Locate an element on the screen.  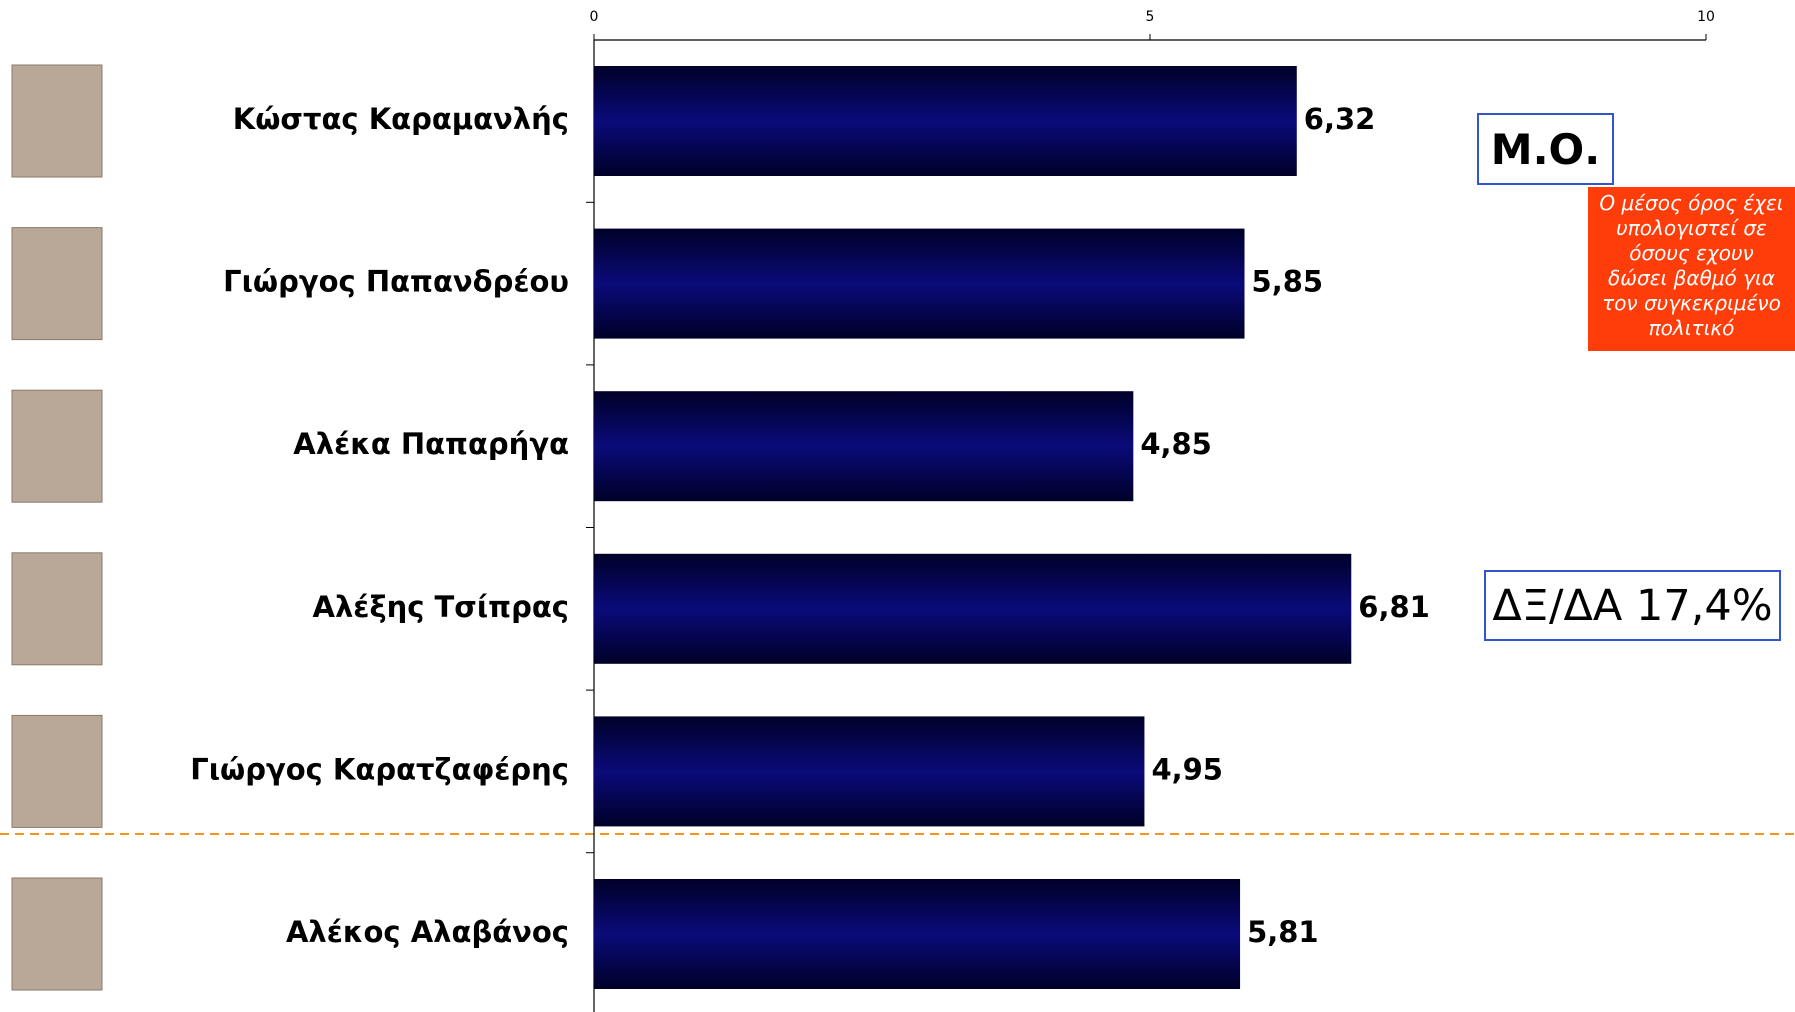
mean-label: Μ.Ο. is located at coordinates (1545, 149).